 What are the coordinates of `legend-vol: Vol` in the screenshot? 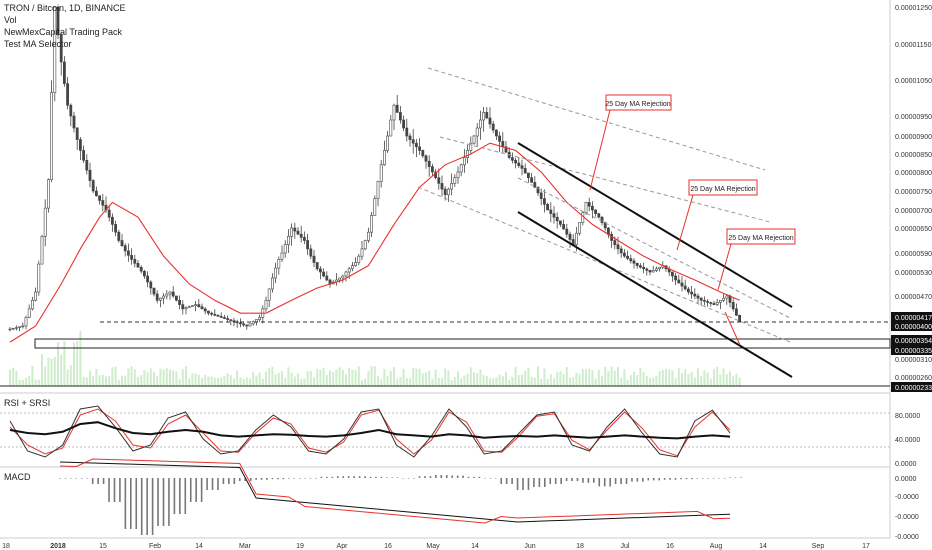 It's located at (10, 20).